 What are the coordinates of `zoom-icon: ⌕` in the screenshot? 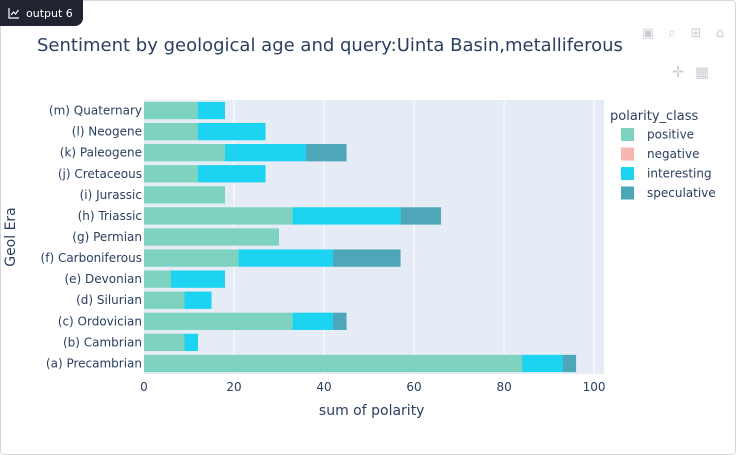 It's located at (672, 33).